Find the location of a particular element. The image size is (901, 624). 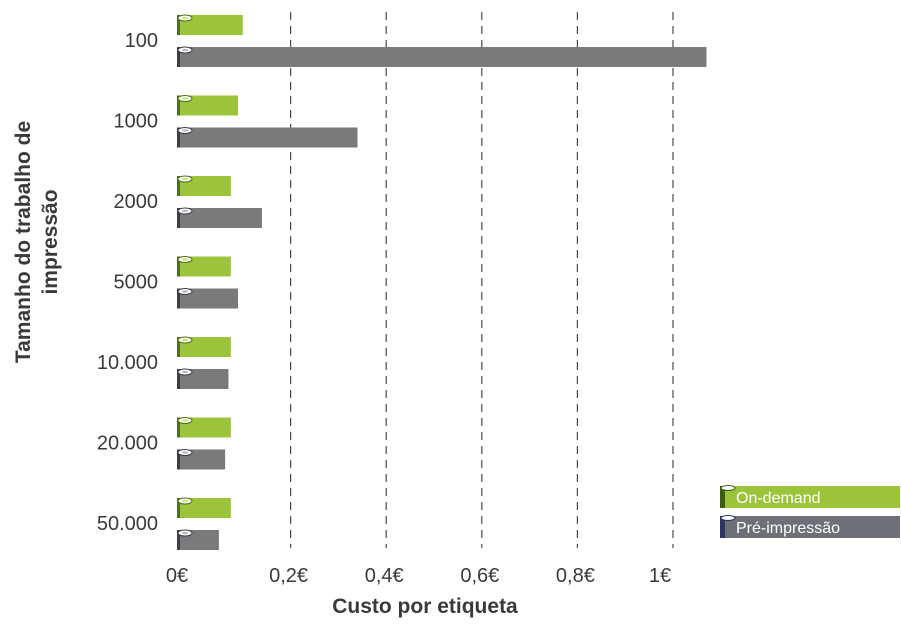

y-axis-title-line-1: Tamanho do trabalho de is located at coordinates (23, 242).